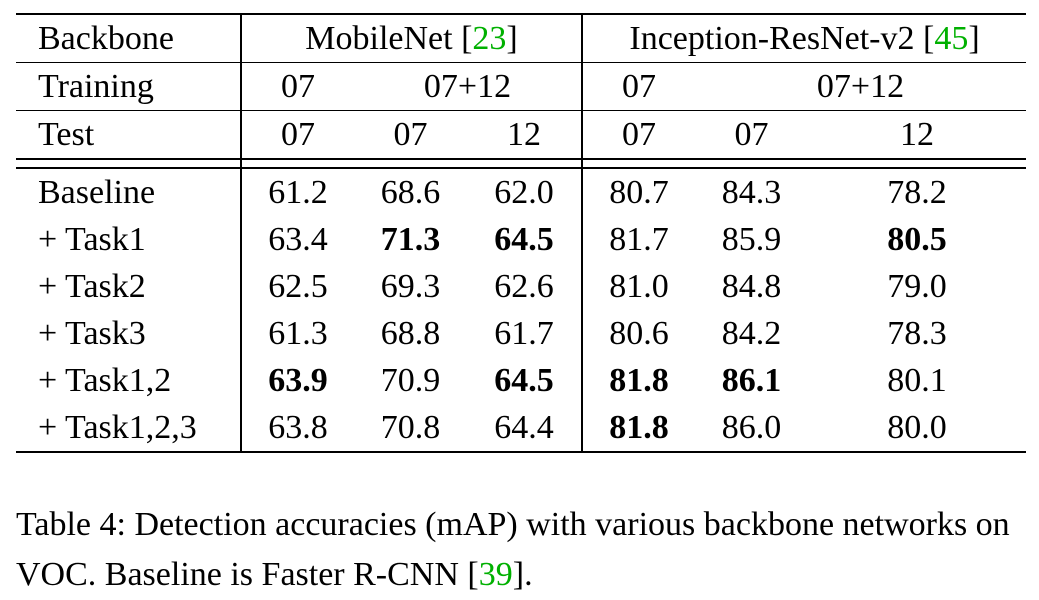 This screenshot has width=1039, height=600. Describe the element at coordinates (525, 191) in the screenshot. I see `map-value-cell: 62.0` at that location.